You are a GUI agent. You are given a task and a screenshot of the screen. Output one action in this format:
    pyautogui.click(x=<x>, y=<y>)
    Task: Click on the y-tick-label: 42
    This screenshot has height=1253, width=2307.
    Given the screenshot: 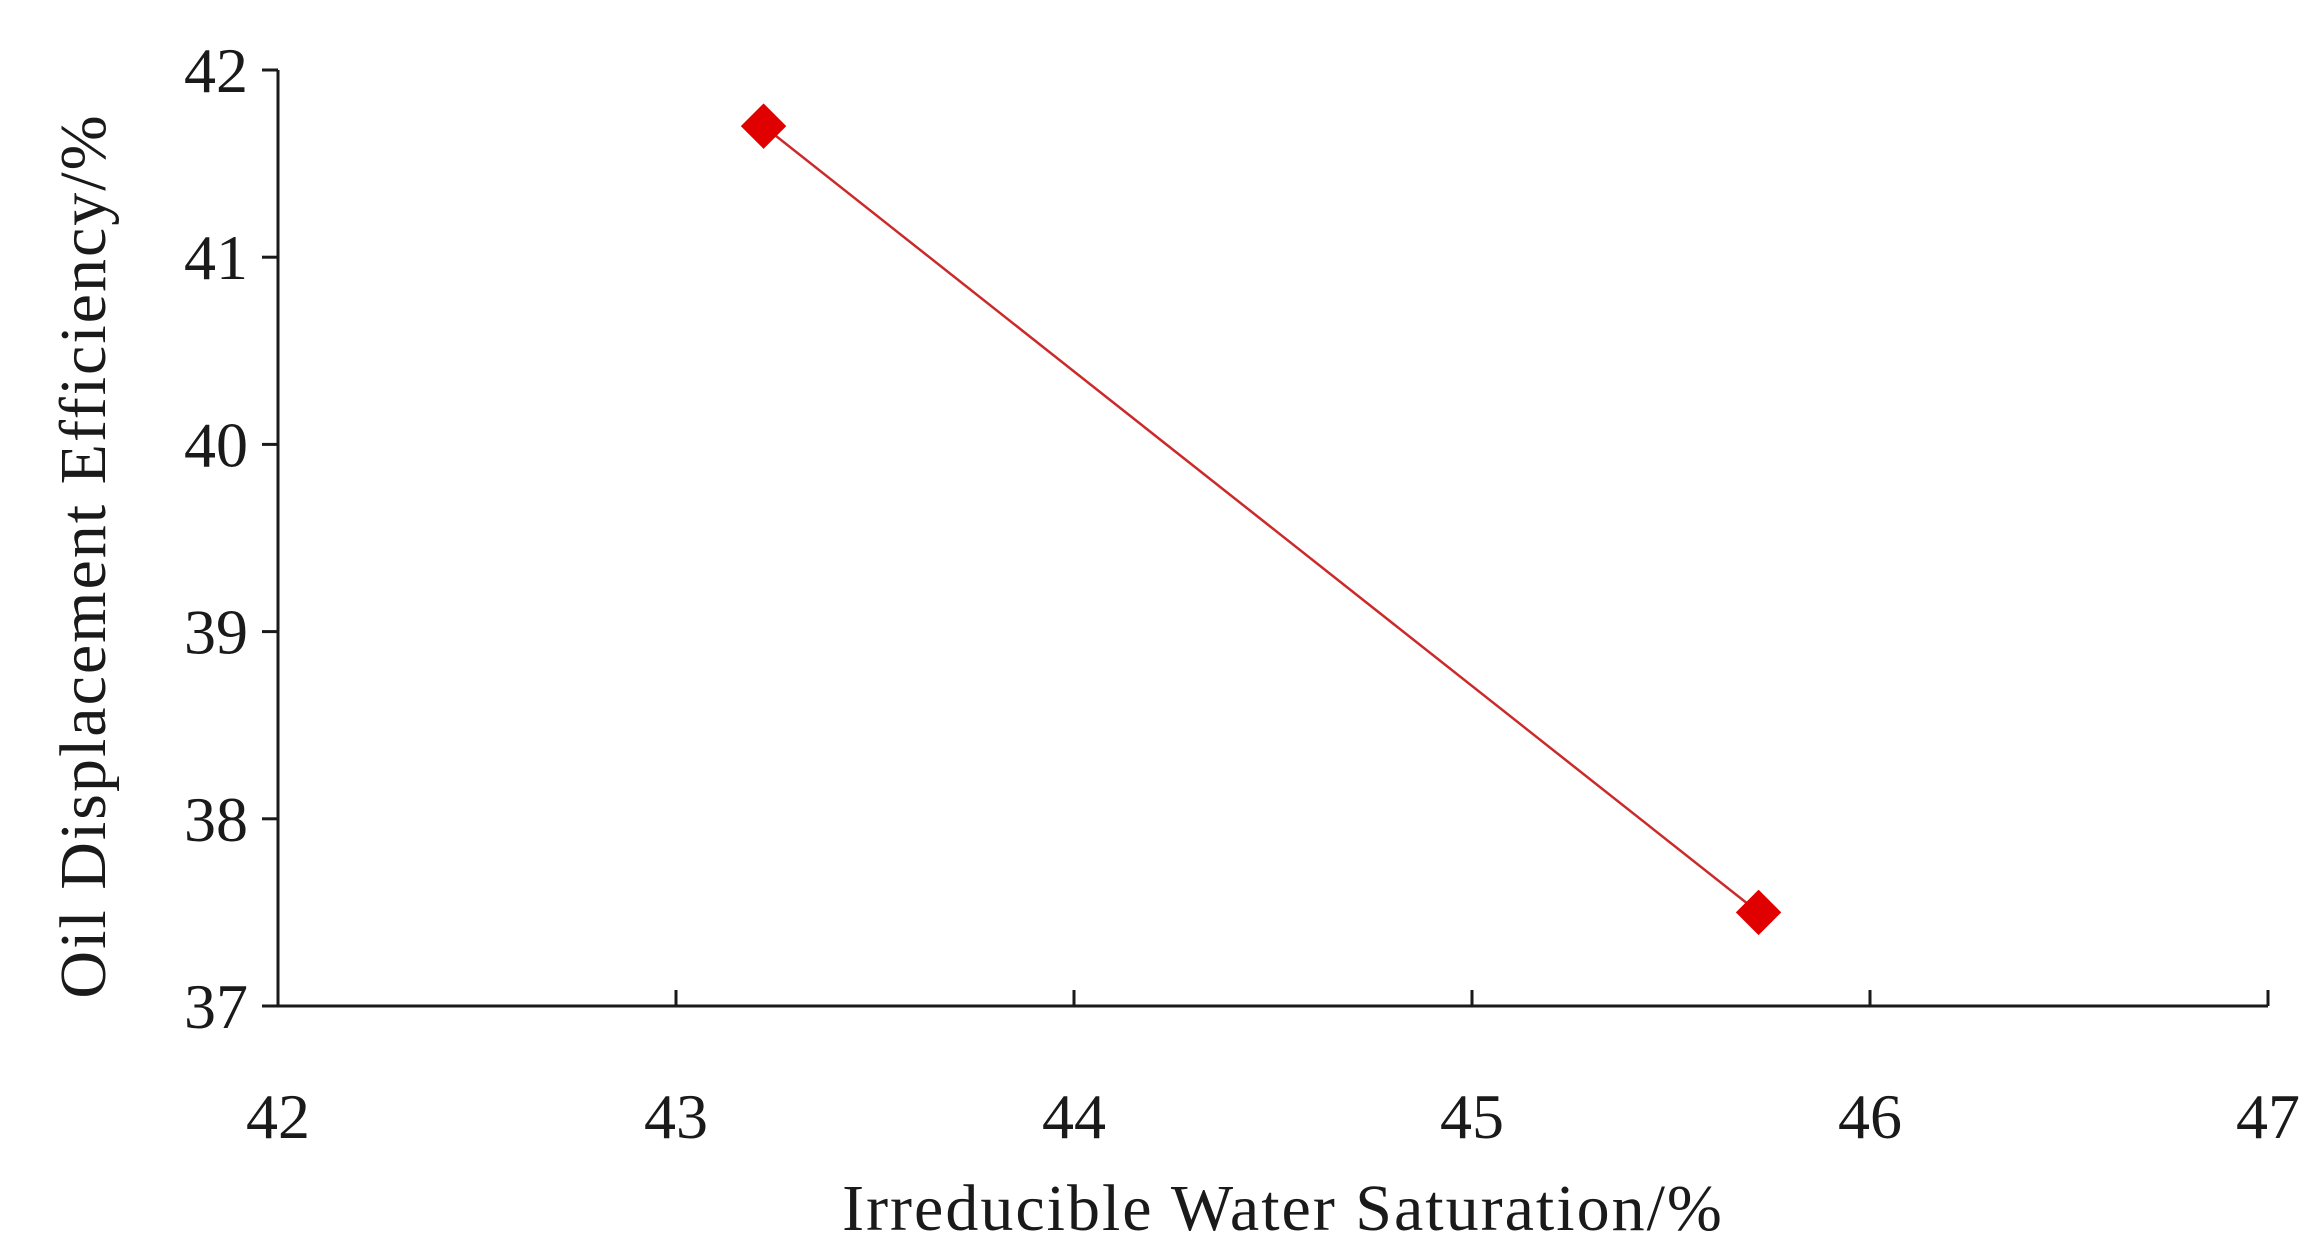 What is the action you would take?
    pyautogui.click(x=216, y=70)
    